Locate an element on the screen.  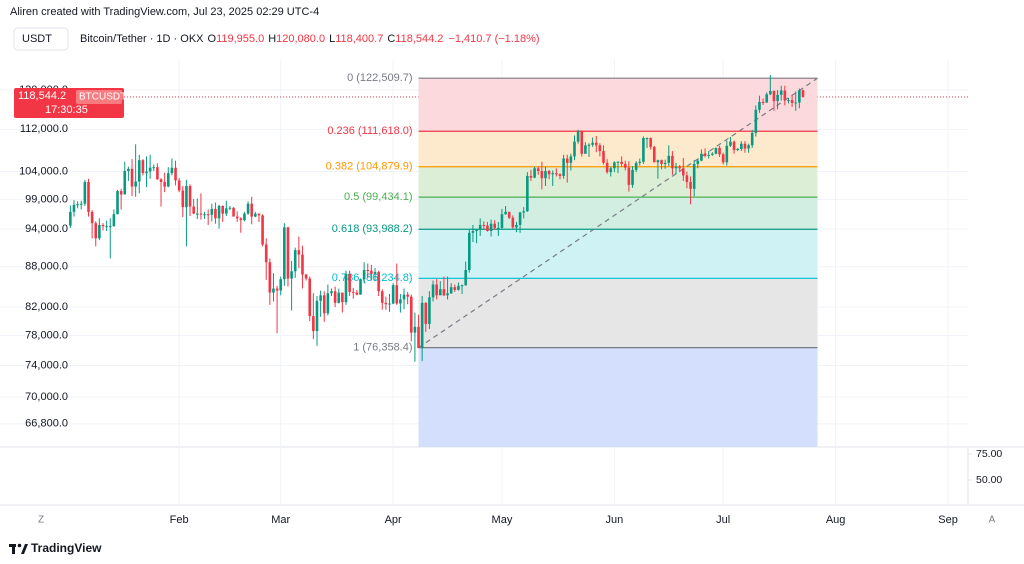
price-tag: 118,544.2 BTCUSDT 17:30:35 is located at coordinates (70, 102).